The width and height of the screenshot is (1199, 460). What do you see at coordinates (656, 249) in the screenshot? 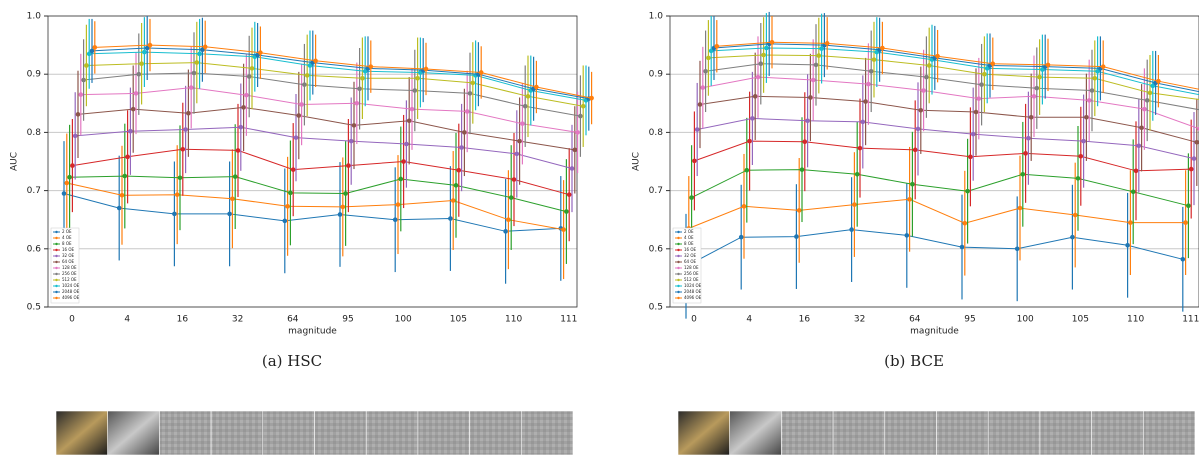
I see `y-tick-label: 0.6` at bounding box center [656, 249].